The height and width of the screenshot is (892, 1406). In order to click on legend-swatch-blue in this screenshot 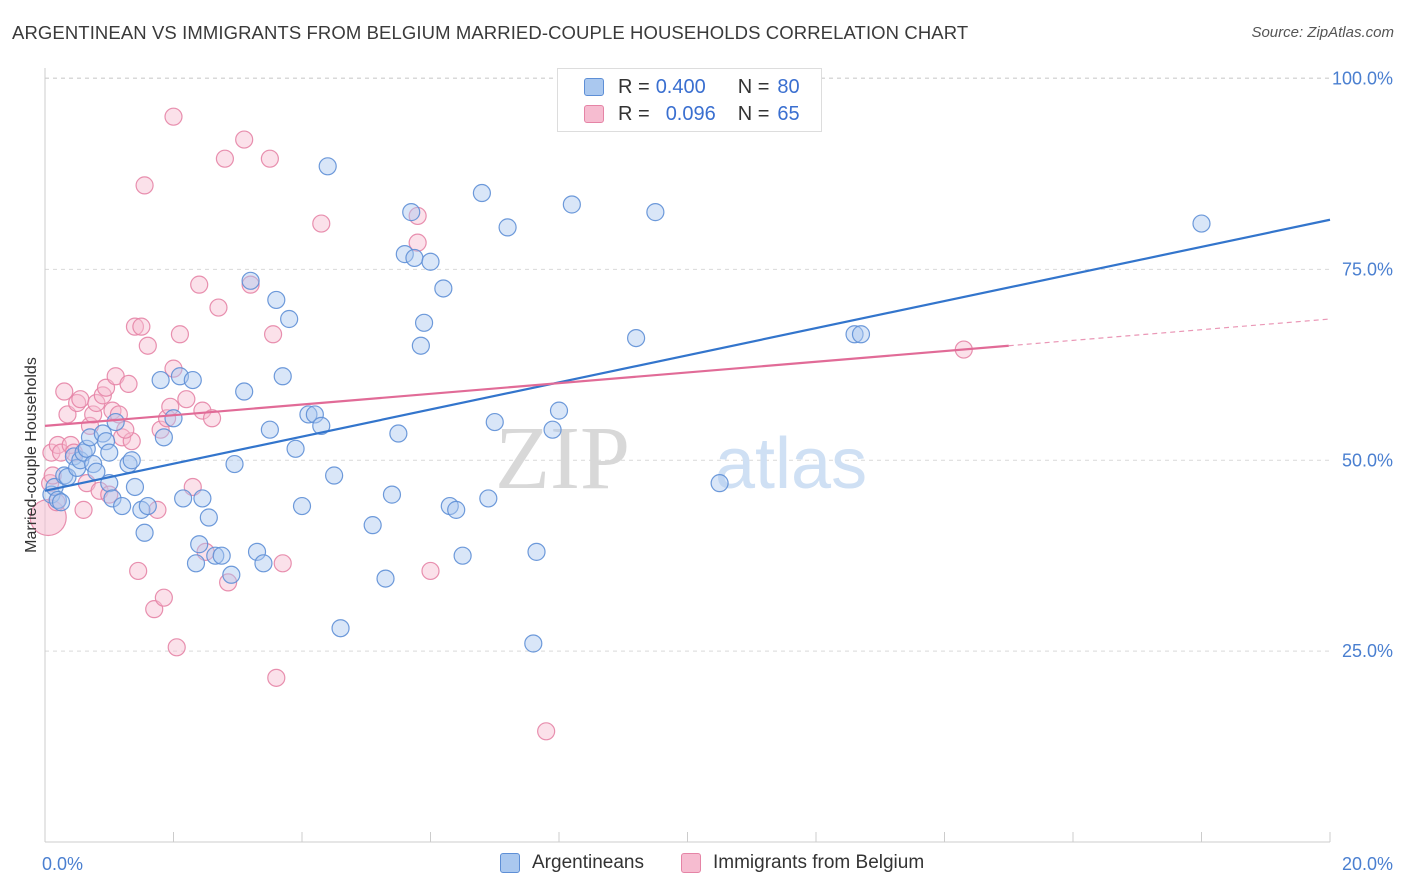, I will do `click(594, 87)`.